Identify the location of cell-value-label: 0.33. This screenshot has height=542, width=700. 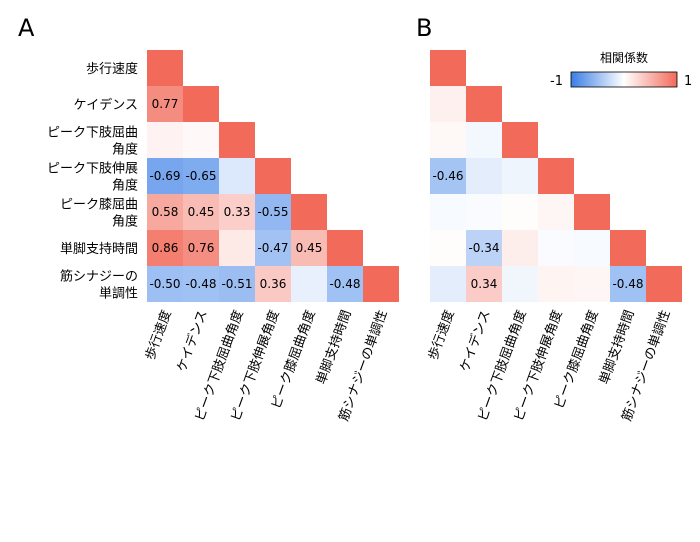
(237, 212).